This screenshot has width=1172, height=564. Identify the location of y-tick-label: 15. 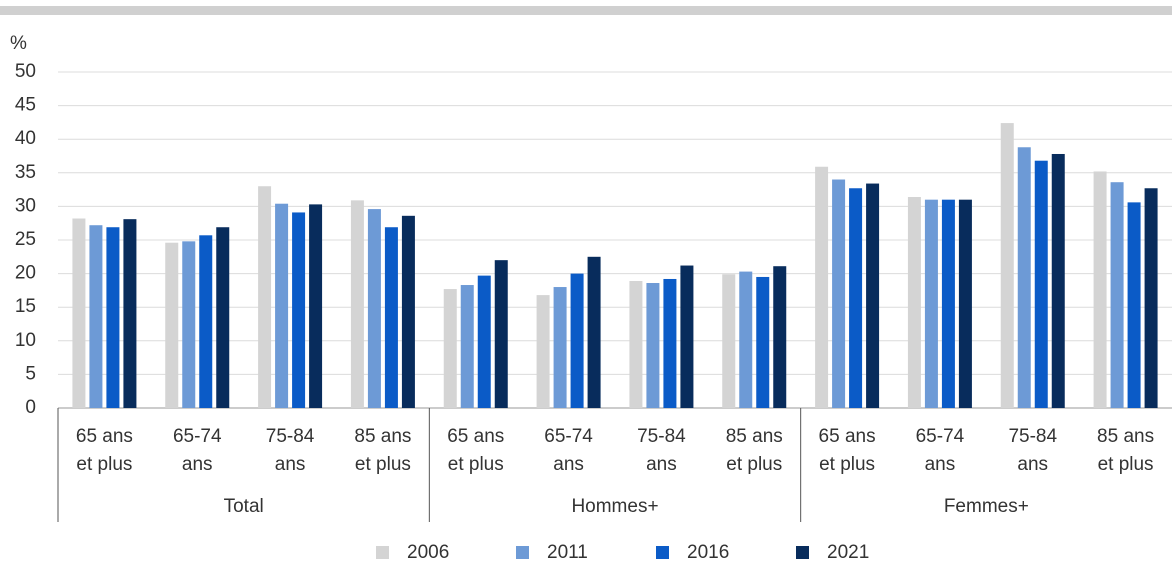
(25, 306).